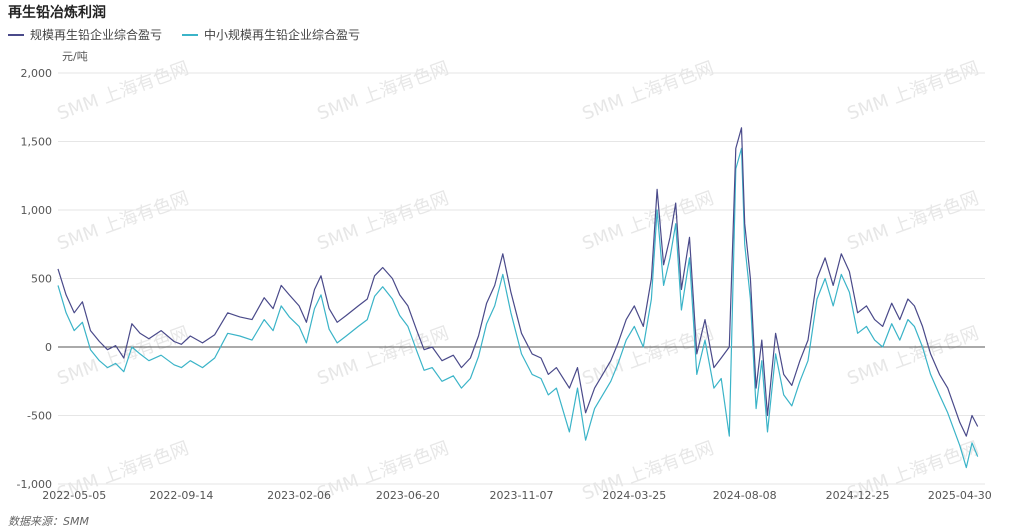 The width and height of the screenshot is (1024, 531). Describe the element at coordinates (41, 279) in the screenshot. I see `y-tick-label: 500` at that location.